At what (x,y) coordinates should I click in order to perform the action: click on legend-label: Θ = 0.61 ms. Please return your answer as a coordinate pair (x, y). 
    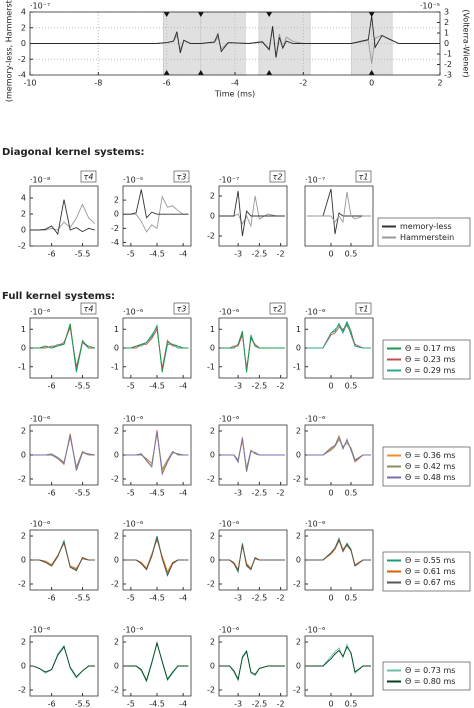
    Looking at the image, I should click on (430, 571).